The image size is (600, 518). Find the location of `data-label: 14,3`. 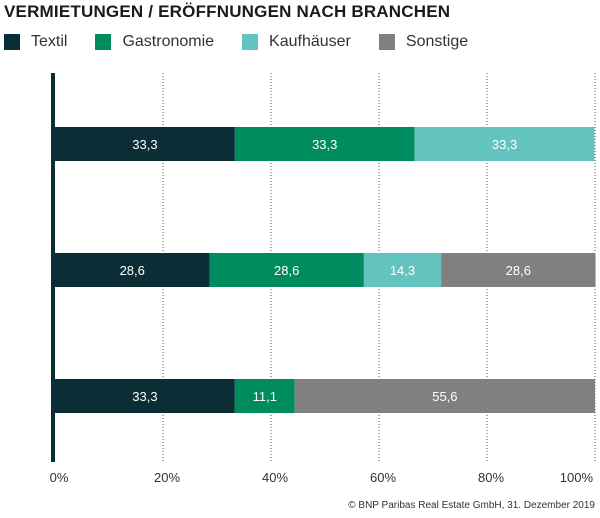

data-label: 14,3 is located at coordinates (402, 270).